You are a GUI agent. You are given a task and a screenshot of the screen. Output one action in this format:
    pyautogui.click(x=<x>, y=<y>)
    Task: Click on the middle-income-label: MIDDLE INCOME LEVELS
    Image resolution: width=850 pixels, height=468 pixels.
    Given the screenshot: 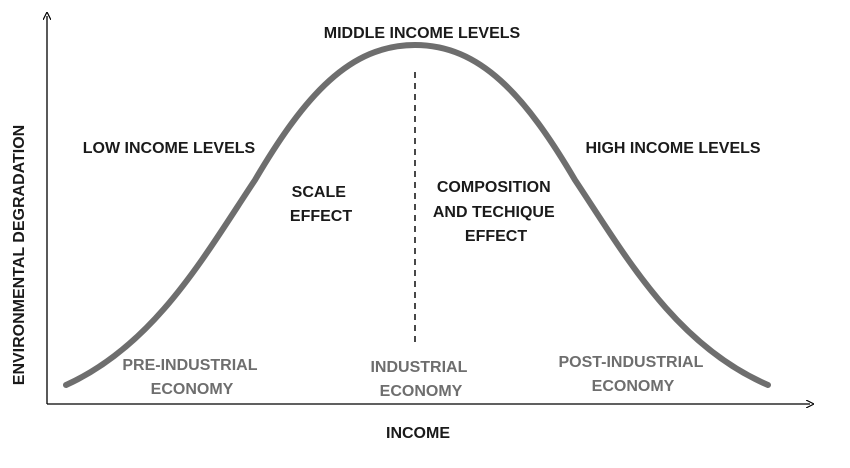 What is the action you would take?
    pyautogui.click(x=422, y=33)
    